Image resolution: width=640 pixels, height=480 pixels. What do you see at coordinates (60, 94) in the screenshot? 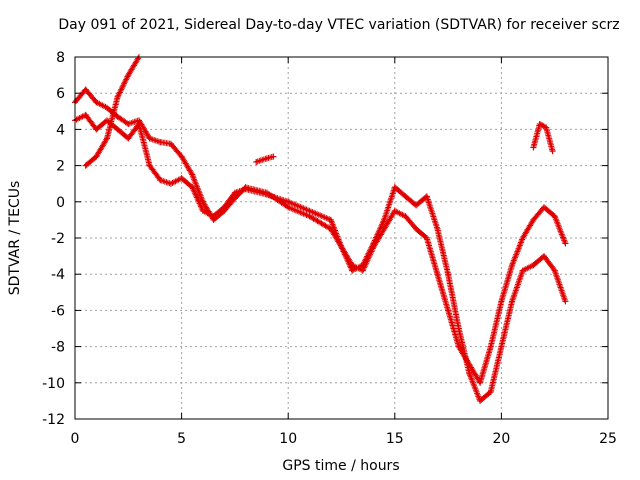
I see `y-tick-label: 6` at bounding box center [60, 94].